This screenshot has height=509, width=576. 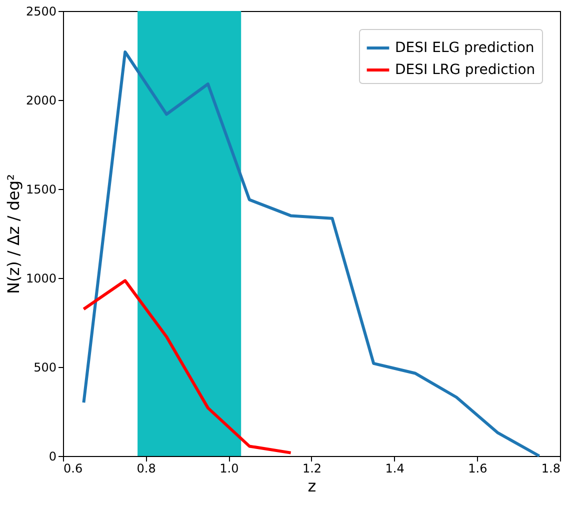 What do you see at coordinates (52, 457) in the screenshot?
I see `y-tick-label: 0` at bounding box center [52, 457].